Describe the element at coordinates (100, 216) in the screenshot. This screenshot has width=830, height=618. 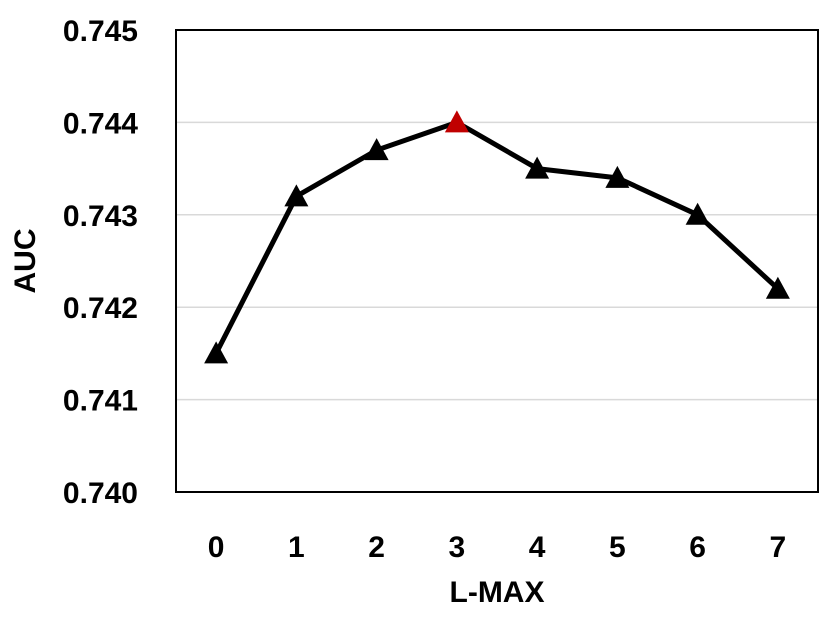
I see `y-tick-label: 0.743` at that location.